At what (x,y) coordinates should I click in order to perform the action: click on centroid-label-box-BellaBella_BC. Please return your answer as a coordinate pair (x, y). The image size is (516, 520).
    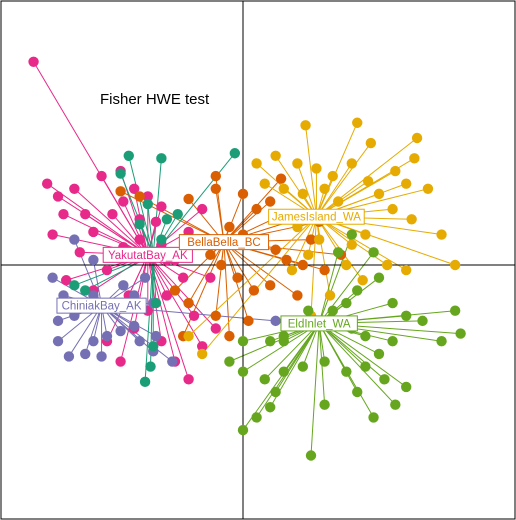
    Looking at the image, I should click on (224, 242).